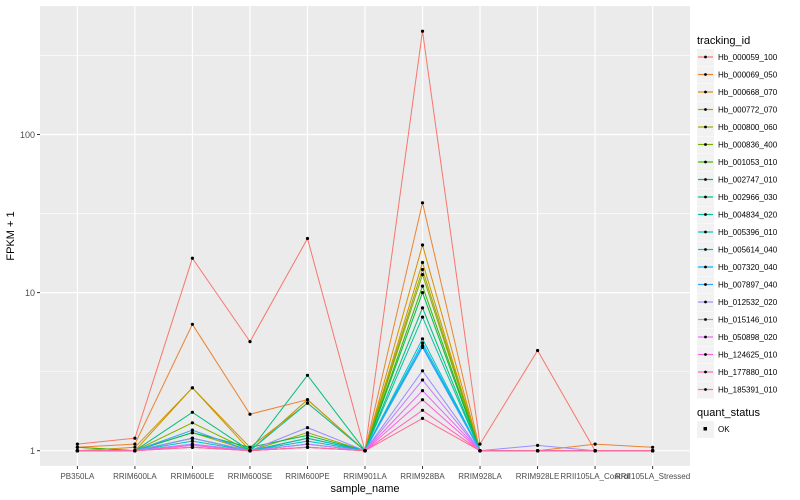 This screenshot has height=500, width=800. I want to click on x-axis-label: sample_name, so click(364, 489).